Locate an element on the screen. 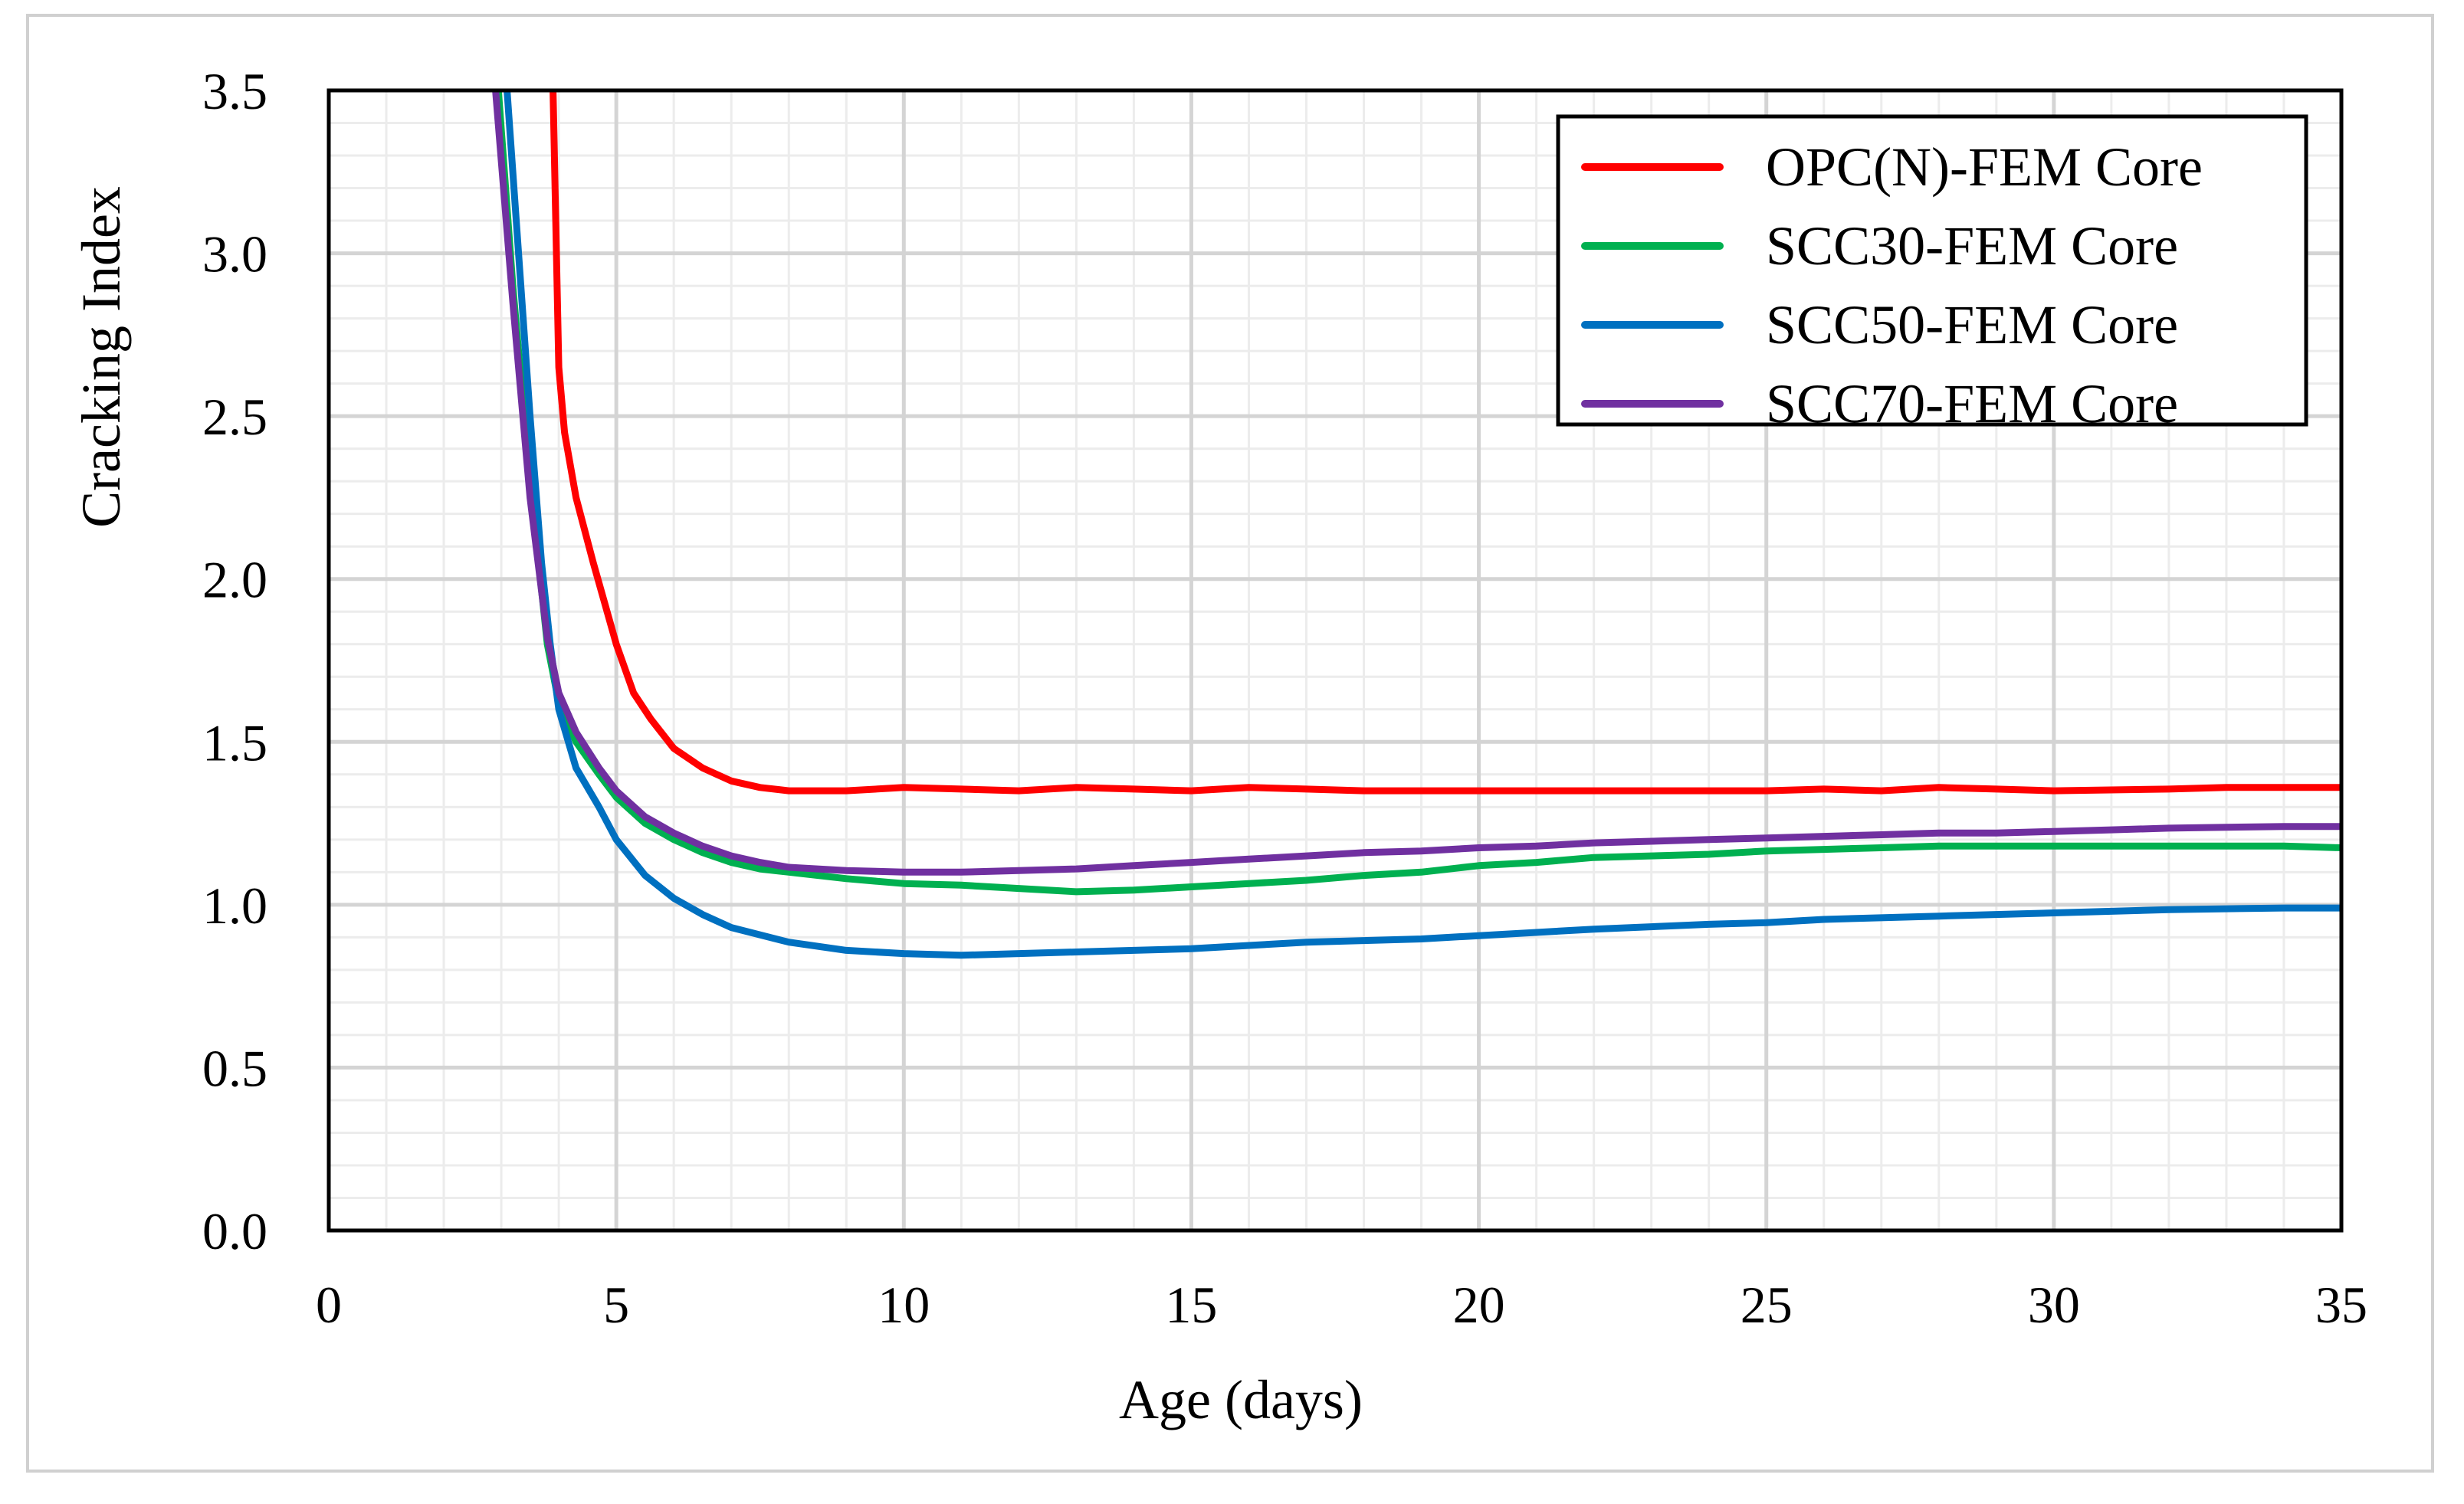  y-tick-label: 0.0 is located at coordinates (234, 1231).